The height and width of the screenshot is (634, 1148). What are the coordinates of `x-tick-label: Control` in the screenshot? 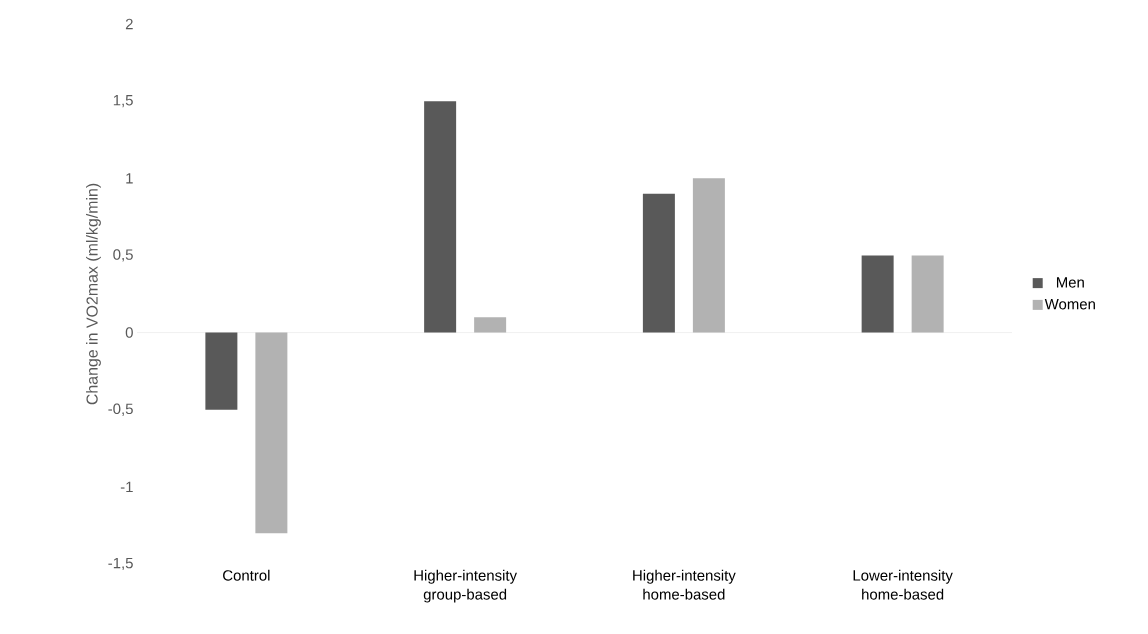 It's located at (246, 575).